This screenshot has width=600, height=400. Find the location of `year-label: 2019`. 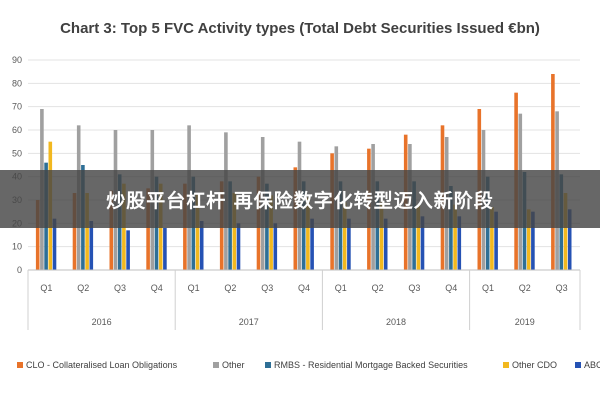

year-label: 2019 is located at coordinates (525, 322).